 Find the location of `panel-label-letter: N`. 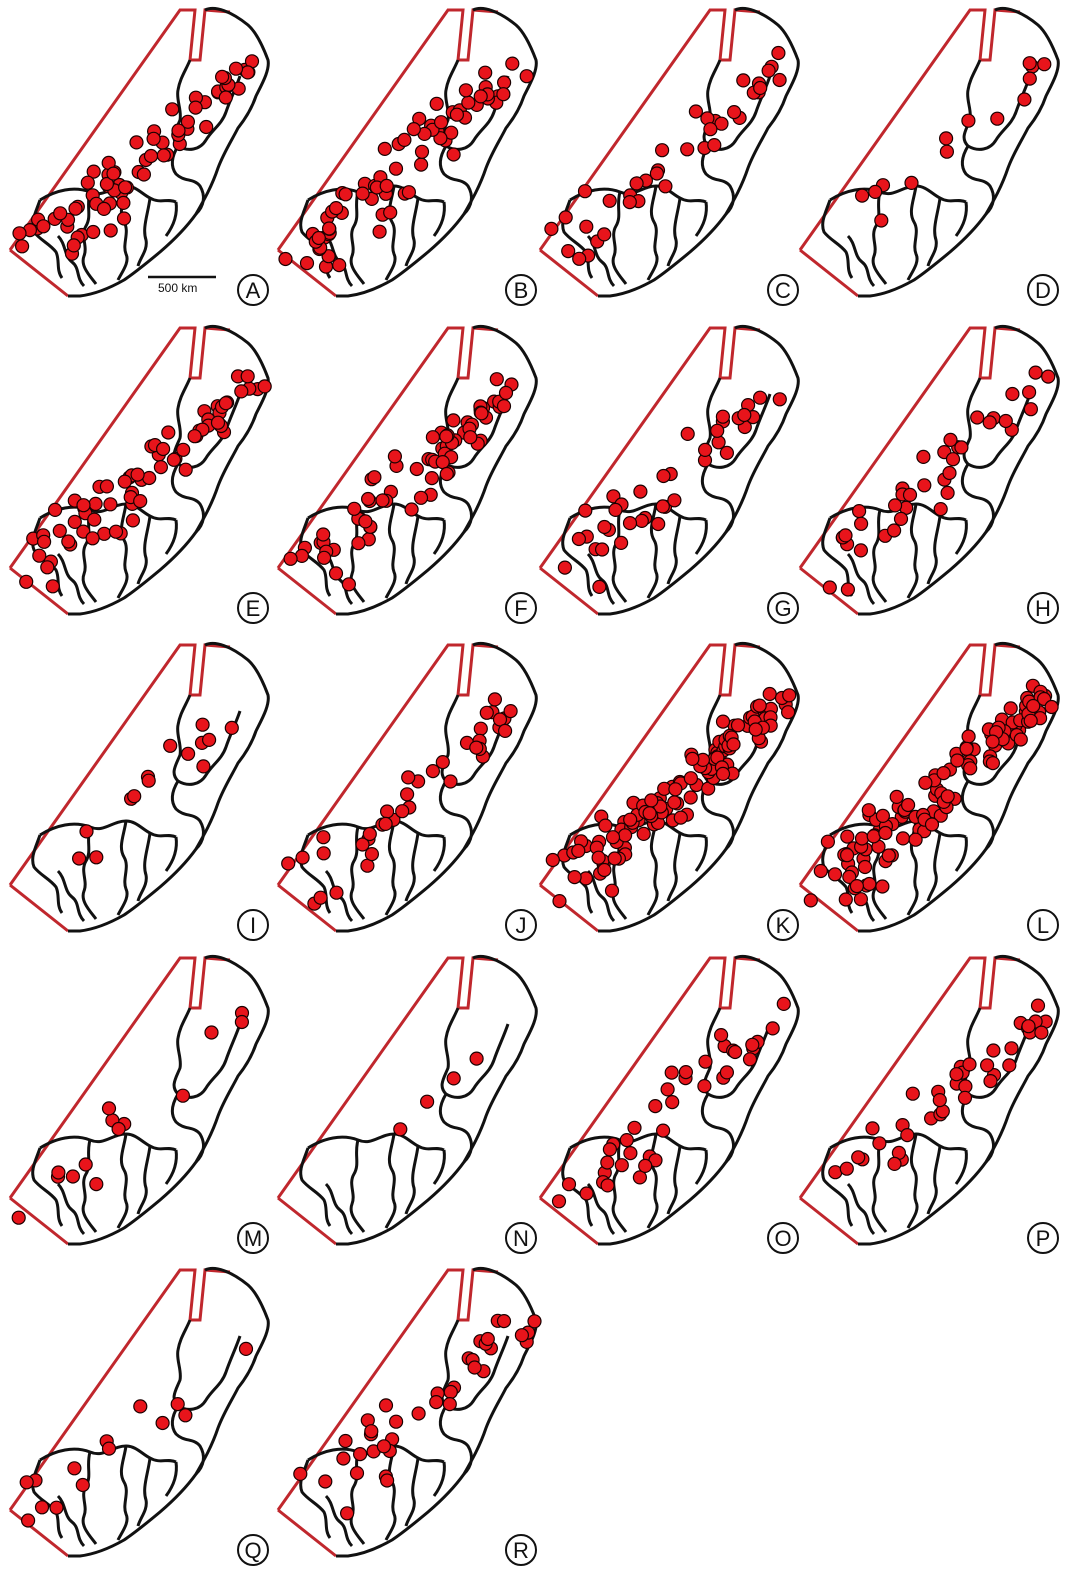

panel-label-letter: N is located at coordinates (521, 1238).